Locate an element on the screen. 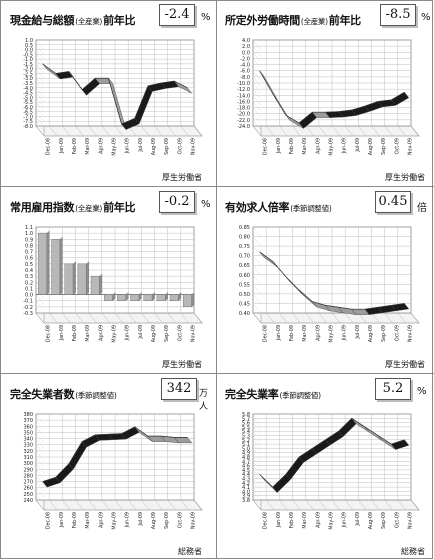  y-tick-label: 4.0 is located at coordinates (246, 492).